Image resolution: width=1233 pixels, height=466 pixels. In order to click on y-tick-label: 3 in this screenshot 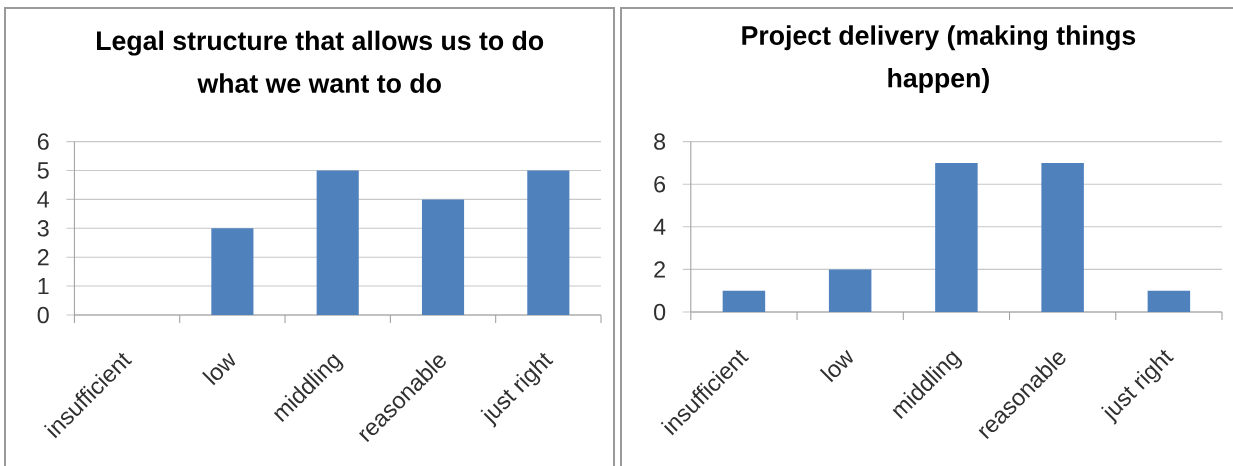, I will do `click(43, 228)`.